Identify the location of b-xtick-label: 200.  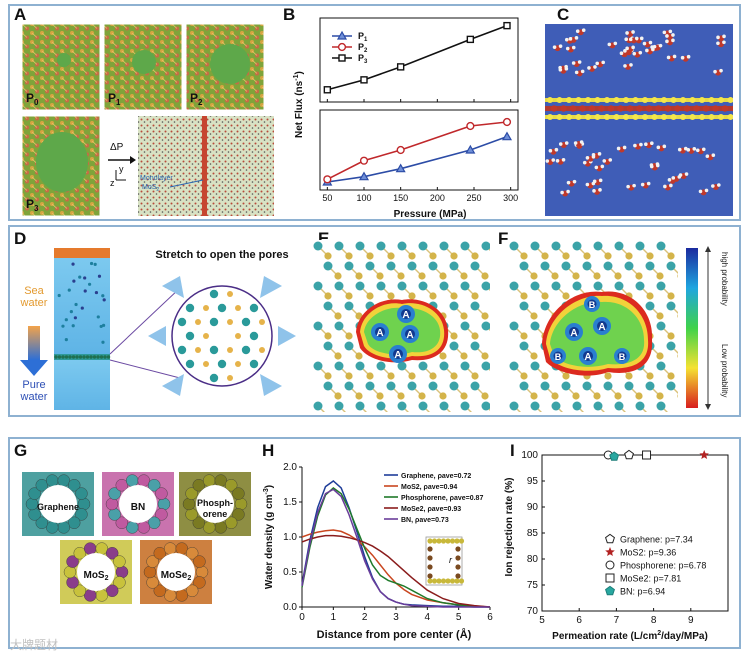
(437, 198).